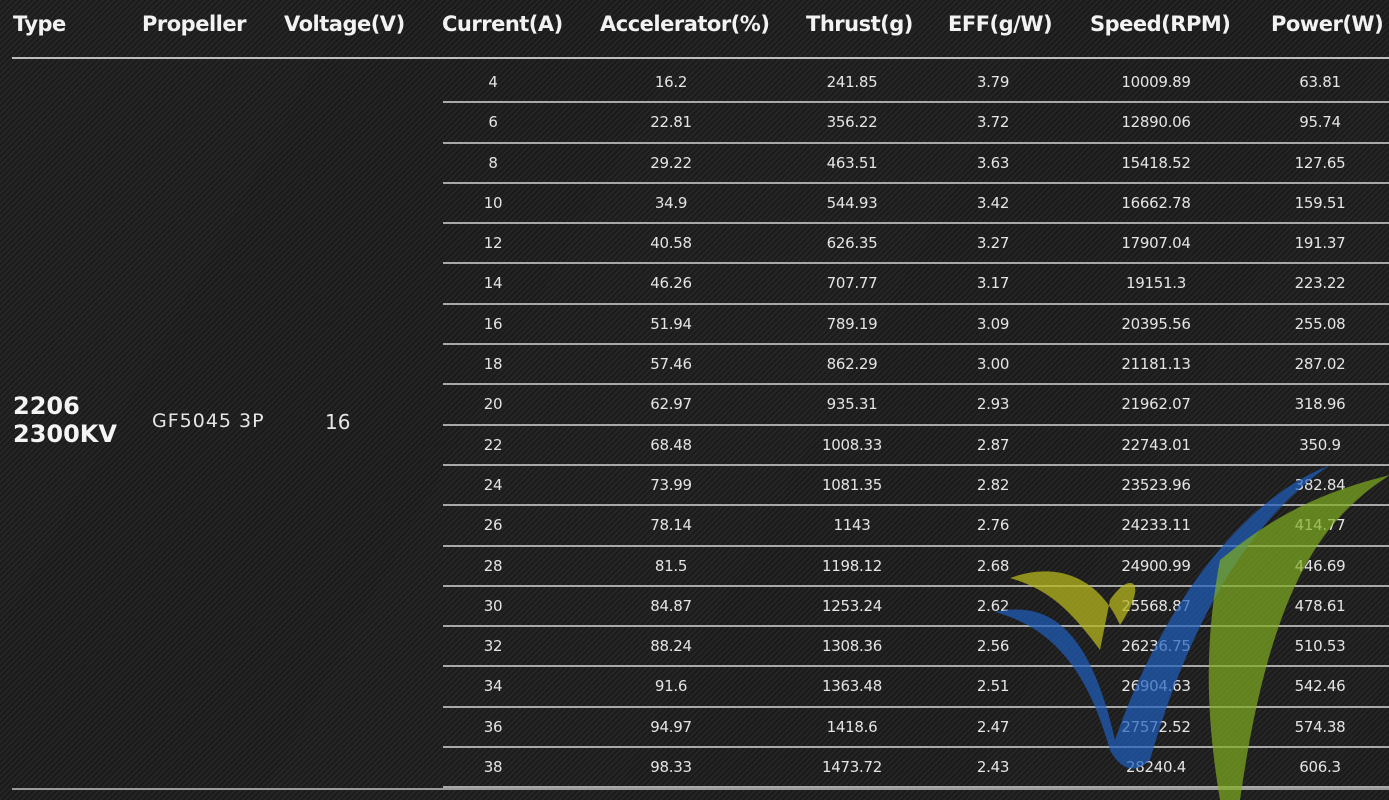 The height and width of the screenshot is (800, 1389). Describe the element at coordinates (1320, 323) in the screenshot. I see `cell-power: 255.08` at that location.